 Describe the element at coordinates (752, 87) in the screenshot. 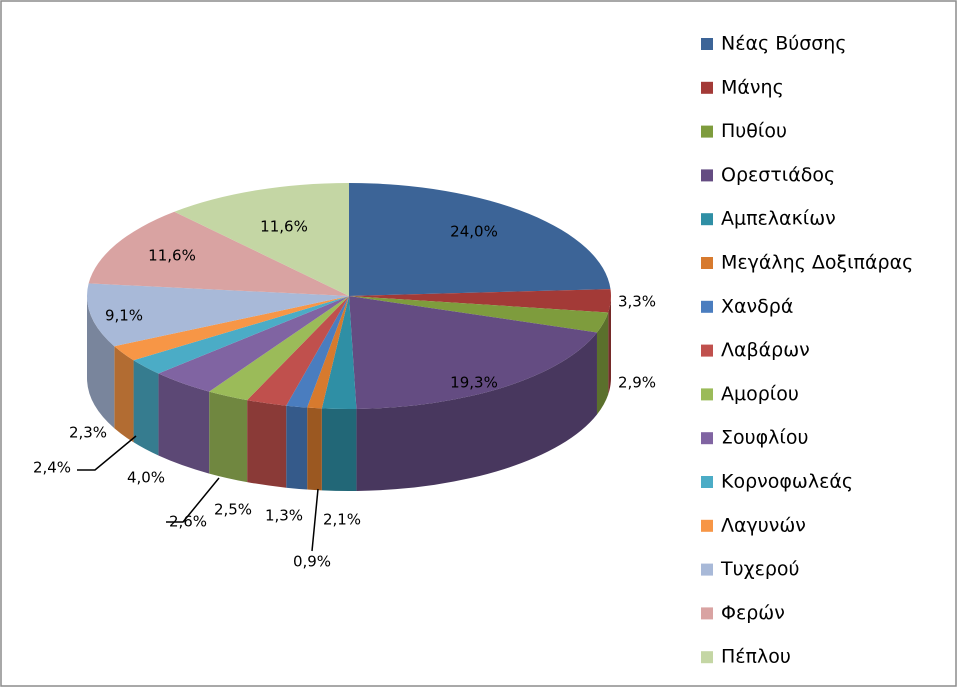

I see `legend-label: Μάνης` at that location.